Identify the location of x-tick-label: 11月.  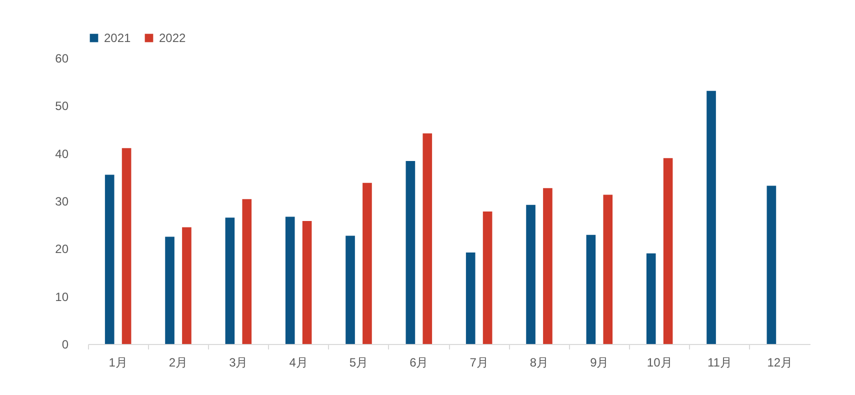
(720, 363).